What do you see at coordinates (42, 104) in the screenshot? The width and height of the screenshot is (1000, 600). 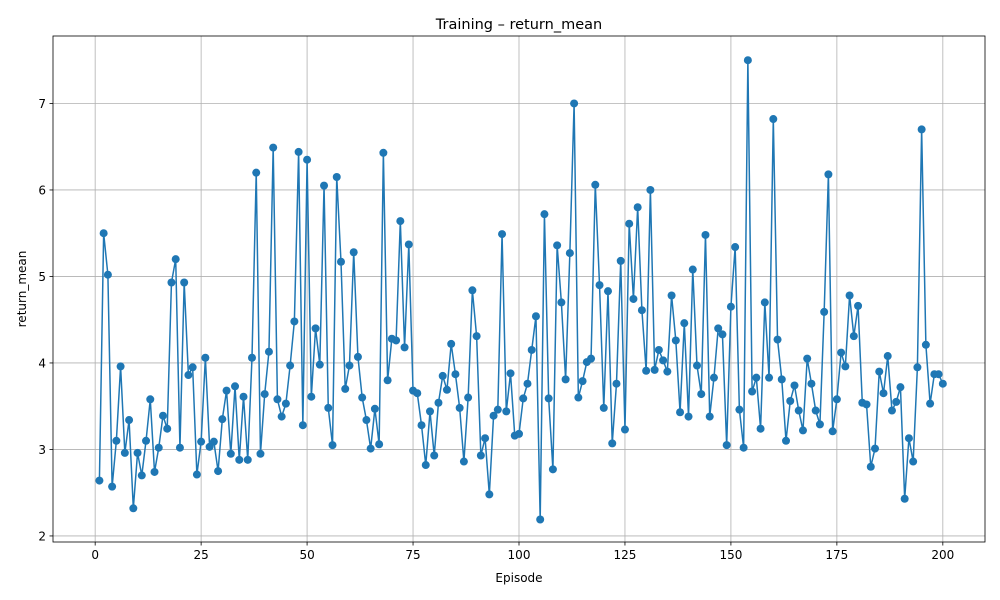 I see `y-tick-label: 7` at bounding box center [42, 104].